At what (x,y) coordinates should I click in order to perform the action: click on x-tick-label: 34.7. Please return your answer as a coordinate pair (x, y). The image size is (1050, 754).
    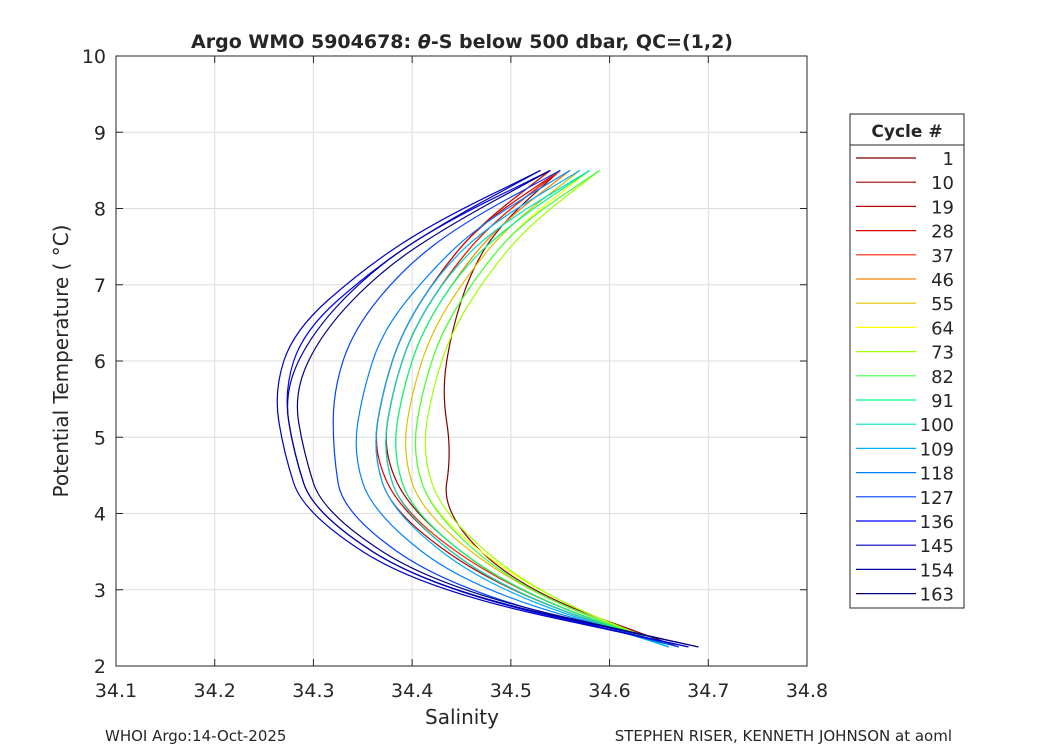
    Looking at the image, I should click on (708, 691).